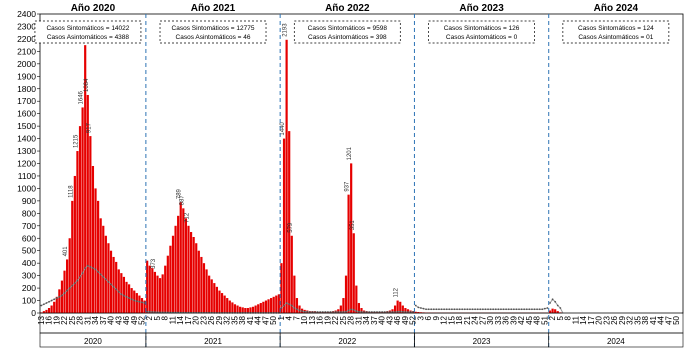 The height and width of the screenshot is (348, 689). Describe the element at coordinates (560, 317) in the screenshot. I see `x-tick-label: 5` at that location.